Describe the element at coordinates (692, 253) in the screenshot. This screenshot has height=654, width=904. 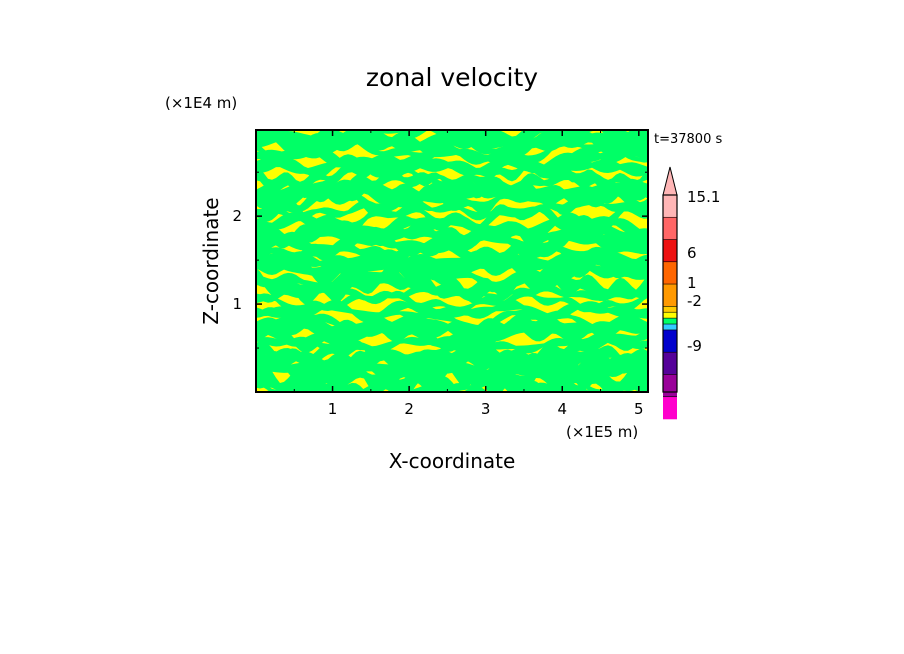
I see `colorbar-label: 6` at that location.